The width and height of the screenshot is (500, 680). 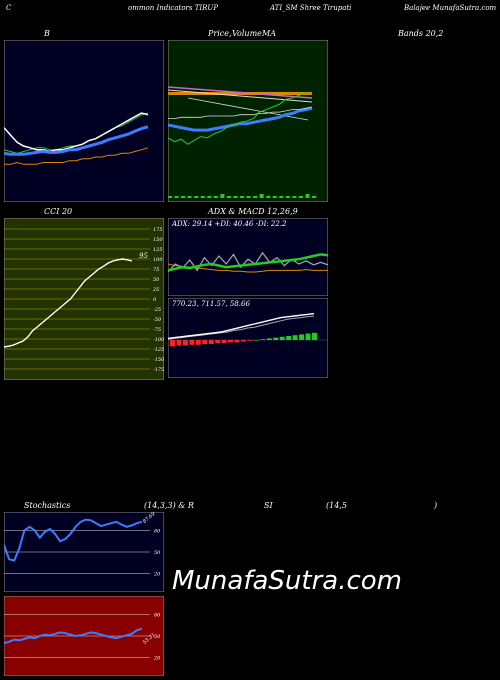 I want to click on cci-tick-label: 125, so click(x=158, y=250).